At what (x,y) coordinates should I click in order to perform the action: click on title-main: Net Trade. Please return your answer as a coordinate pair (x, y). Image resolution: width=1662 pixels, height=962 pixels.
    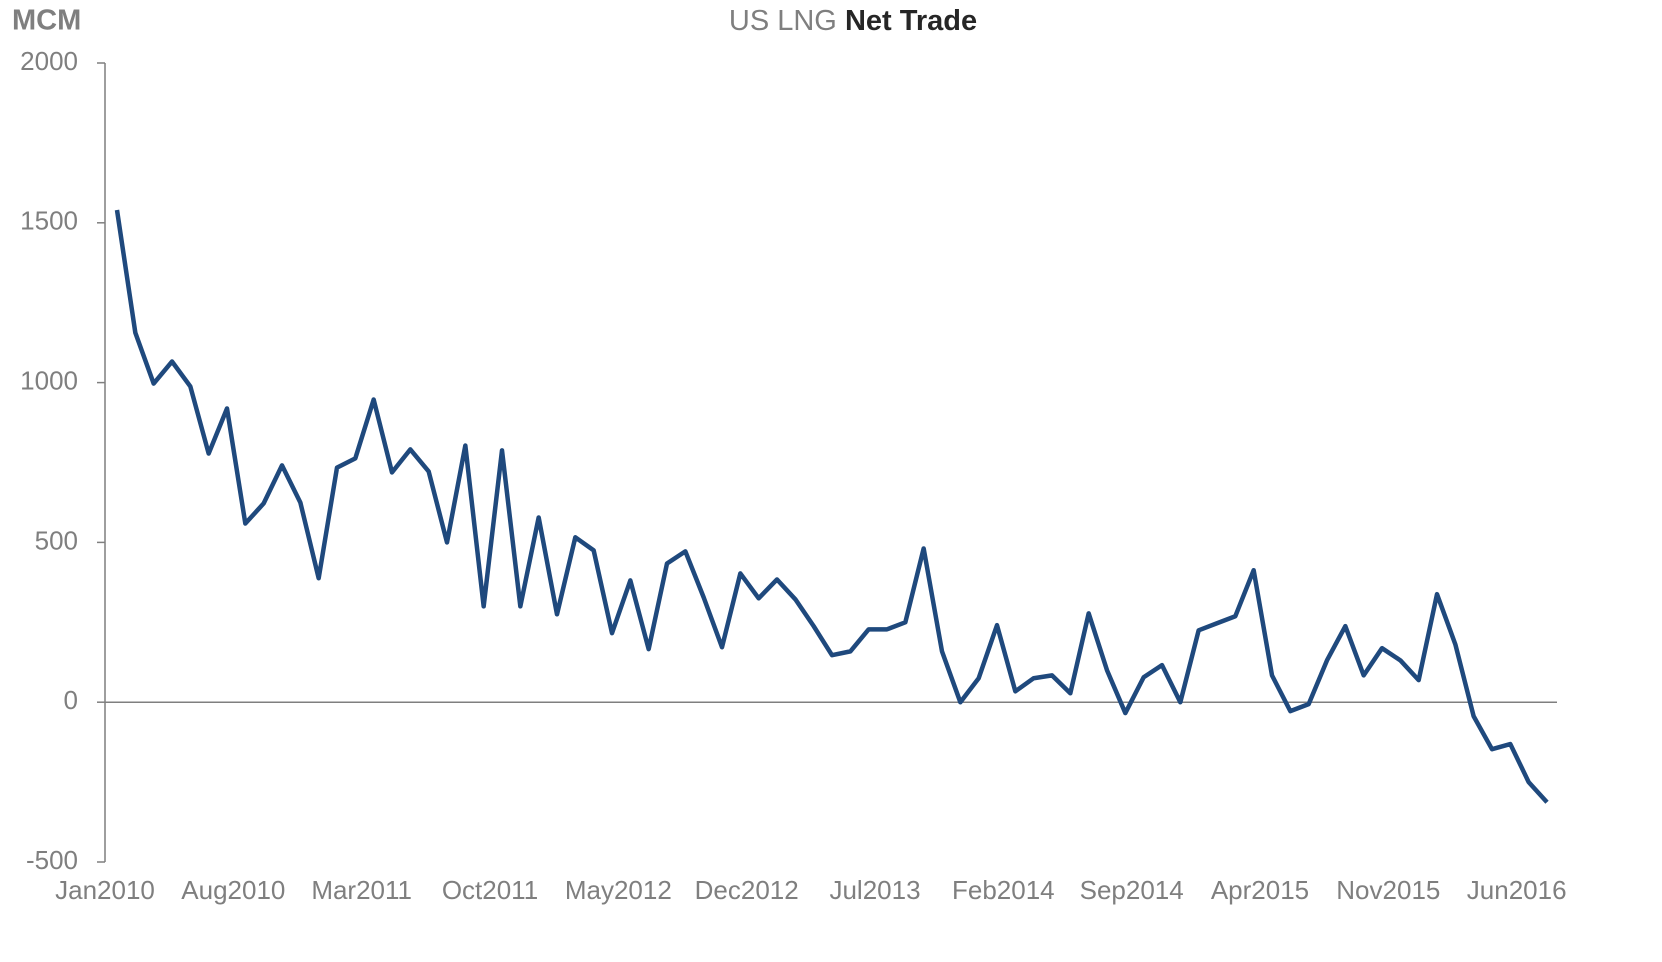
    Looking at the image, I should click on (911, 21).